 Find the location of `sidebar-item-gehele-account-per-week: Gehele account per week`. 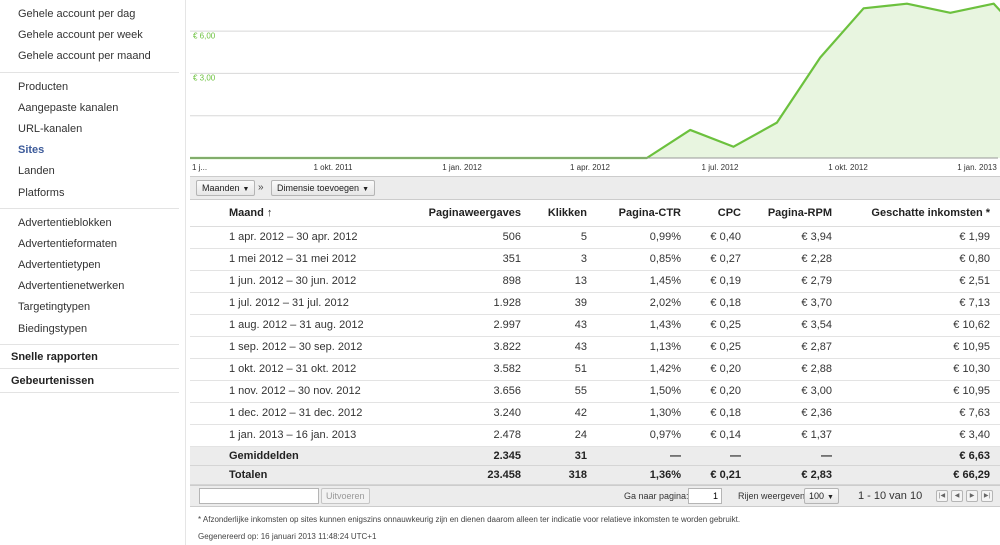

sidebar-item-gehele-account-per-week: Gehele account per week is located at coordinates (80, 35).